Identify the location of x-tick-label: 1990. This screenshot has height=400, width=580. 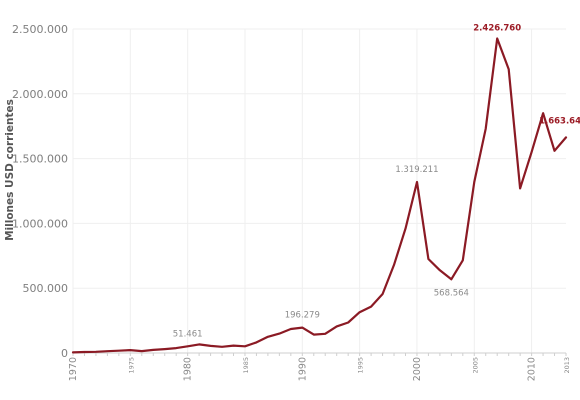
(302, 369).